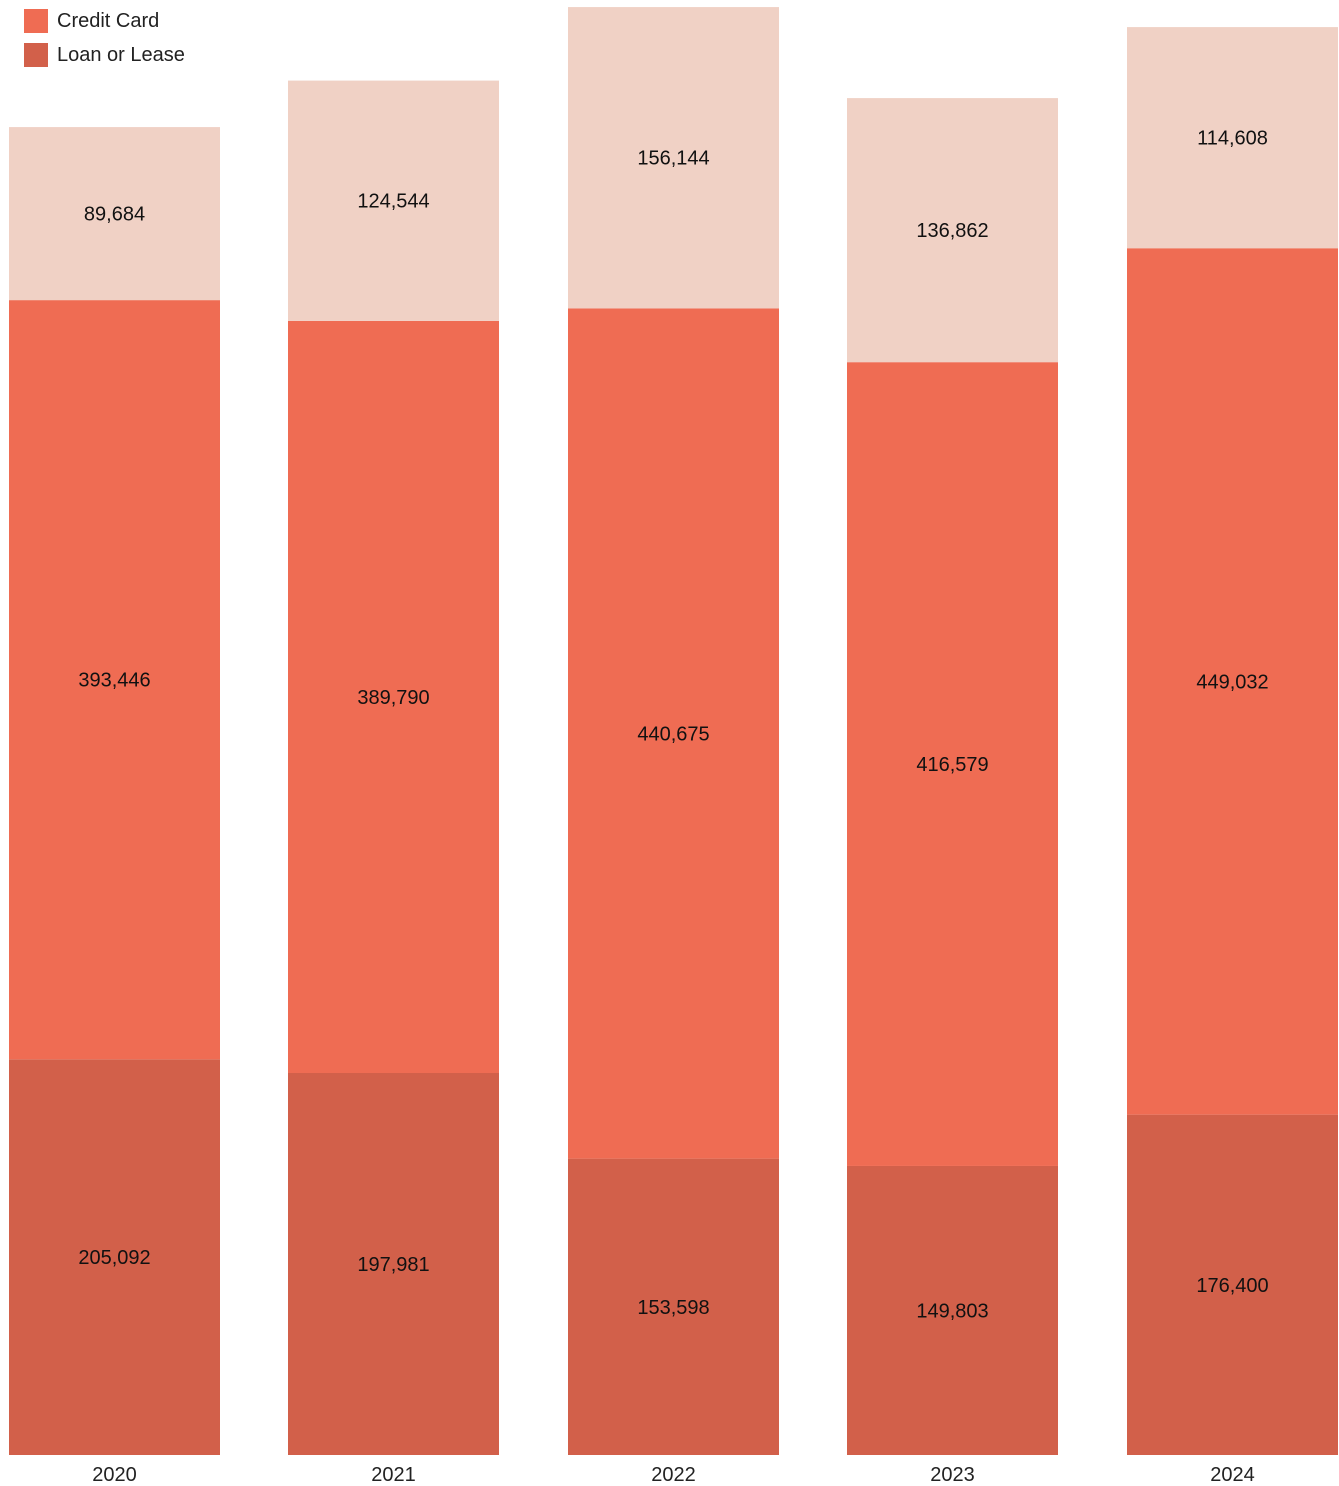 This screenshot has width=1339, height=1486. I want to click on bar-segment-2024-bottom, so click(1232, 1284).